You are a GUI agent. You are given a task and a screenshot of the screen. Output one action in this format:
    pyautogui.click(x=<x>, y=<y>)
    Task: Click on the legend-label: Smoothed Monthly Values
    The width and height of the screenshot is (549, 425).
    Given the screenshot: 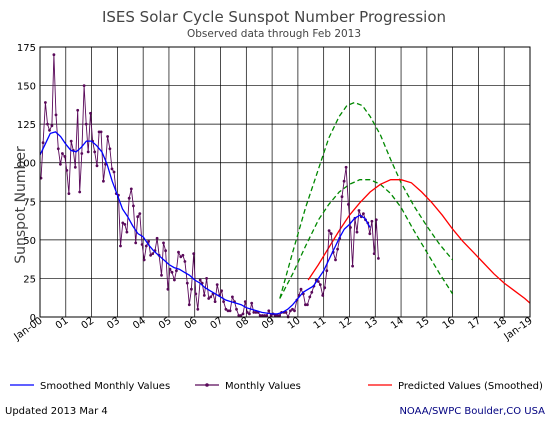 What is the action you would take?
    pyautogui.click(x=105, y=386)
    